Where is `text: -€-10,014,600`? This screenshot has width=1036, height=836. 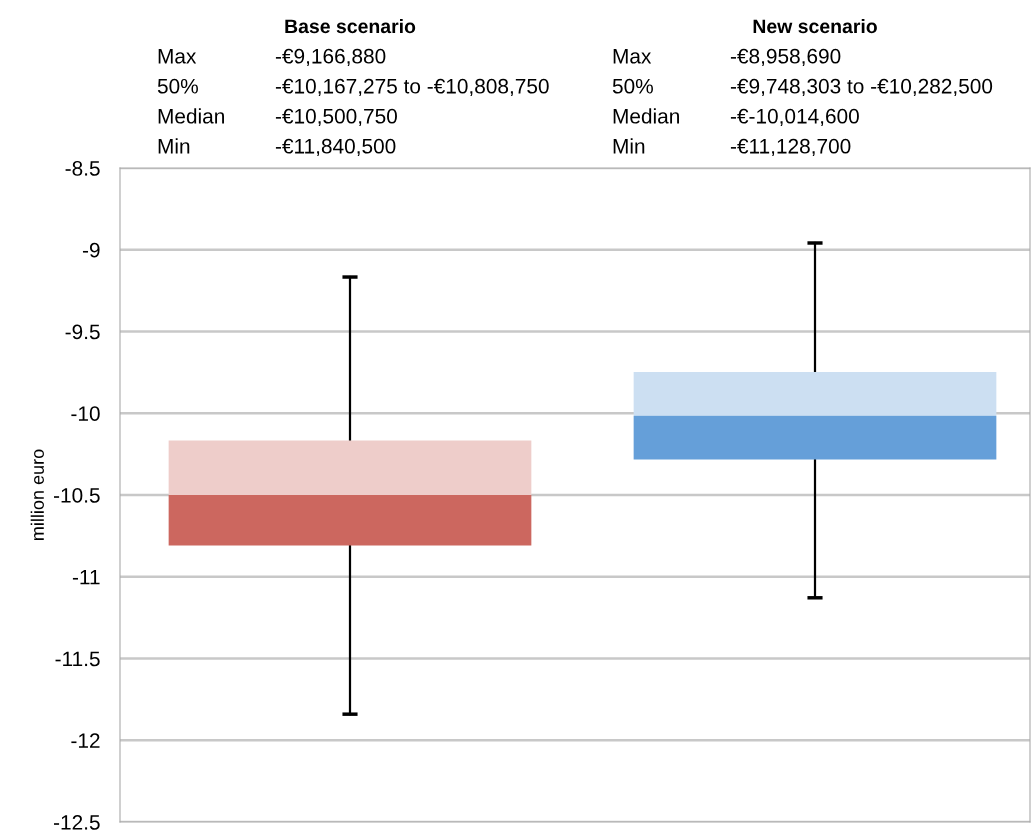 text: -€-10,014,600 is located at coordinates (794, 117).